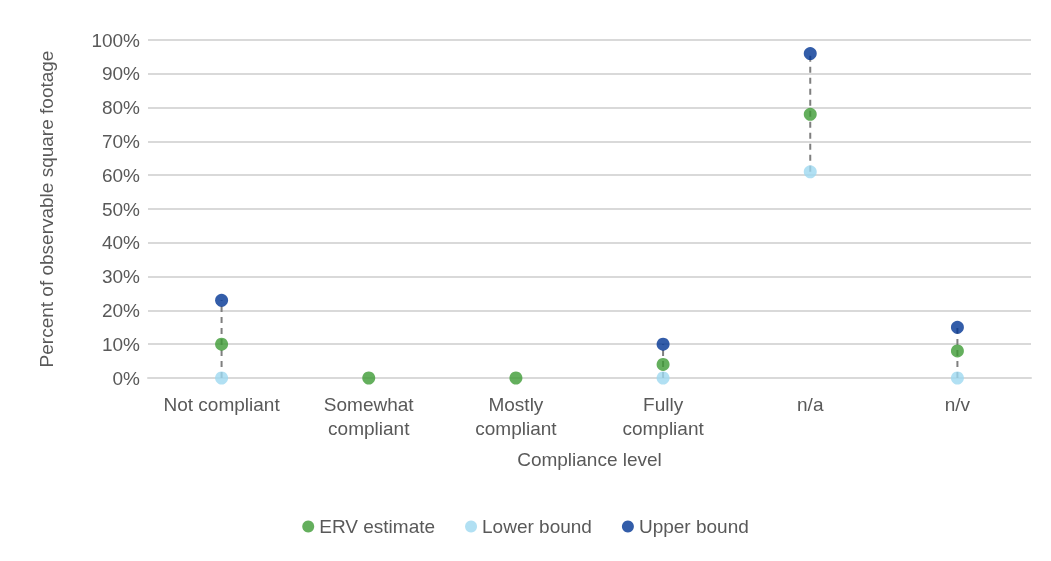  I want to click on x-tick-label: Mostly compliant, so click(516, 416).